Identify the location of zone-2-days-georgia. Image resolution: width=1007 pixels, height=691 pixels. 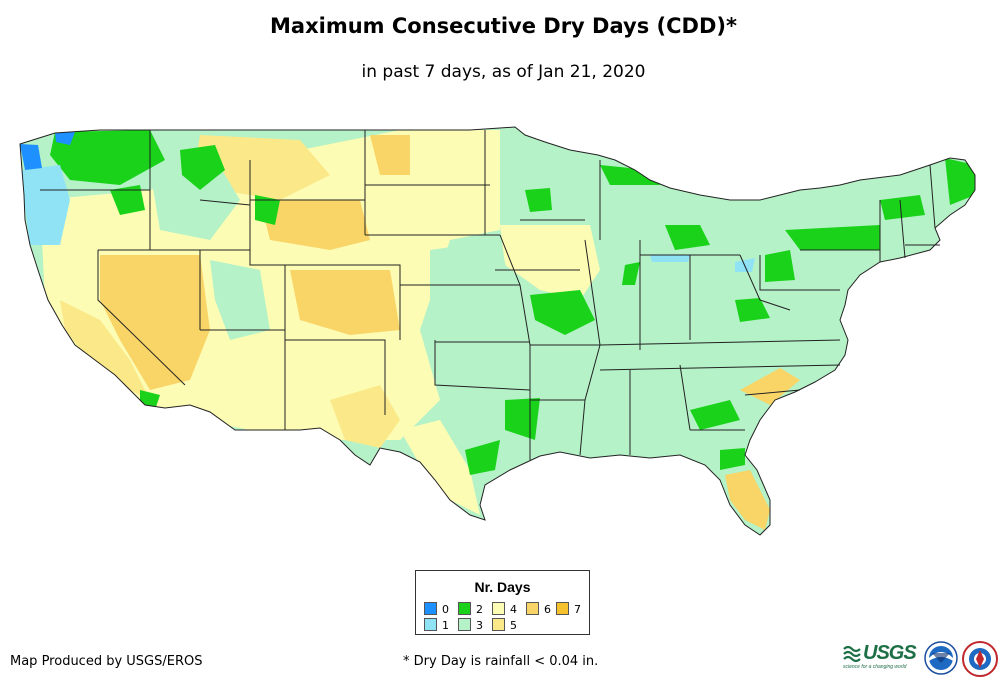
(715, 415).